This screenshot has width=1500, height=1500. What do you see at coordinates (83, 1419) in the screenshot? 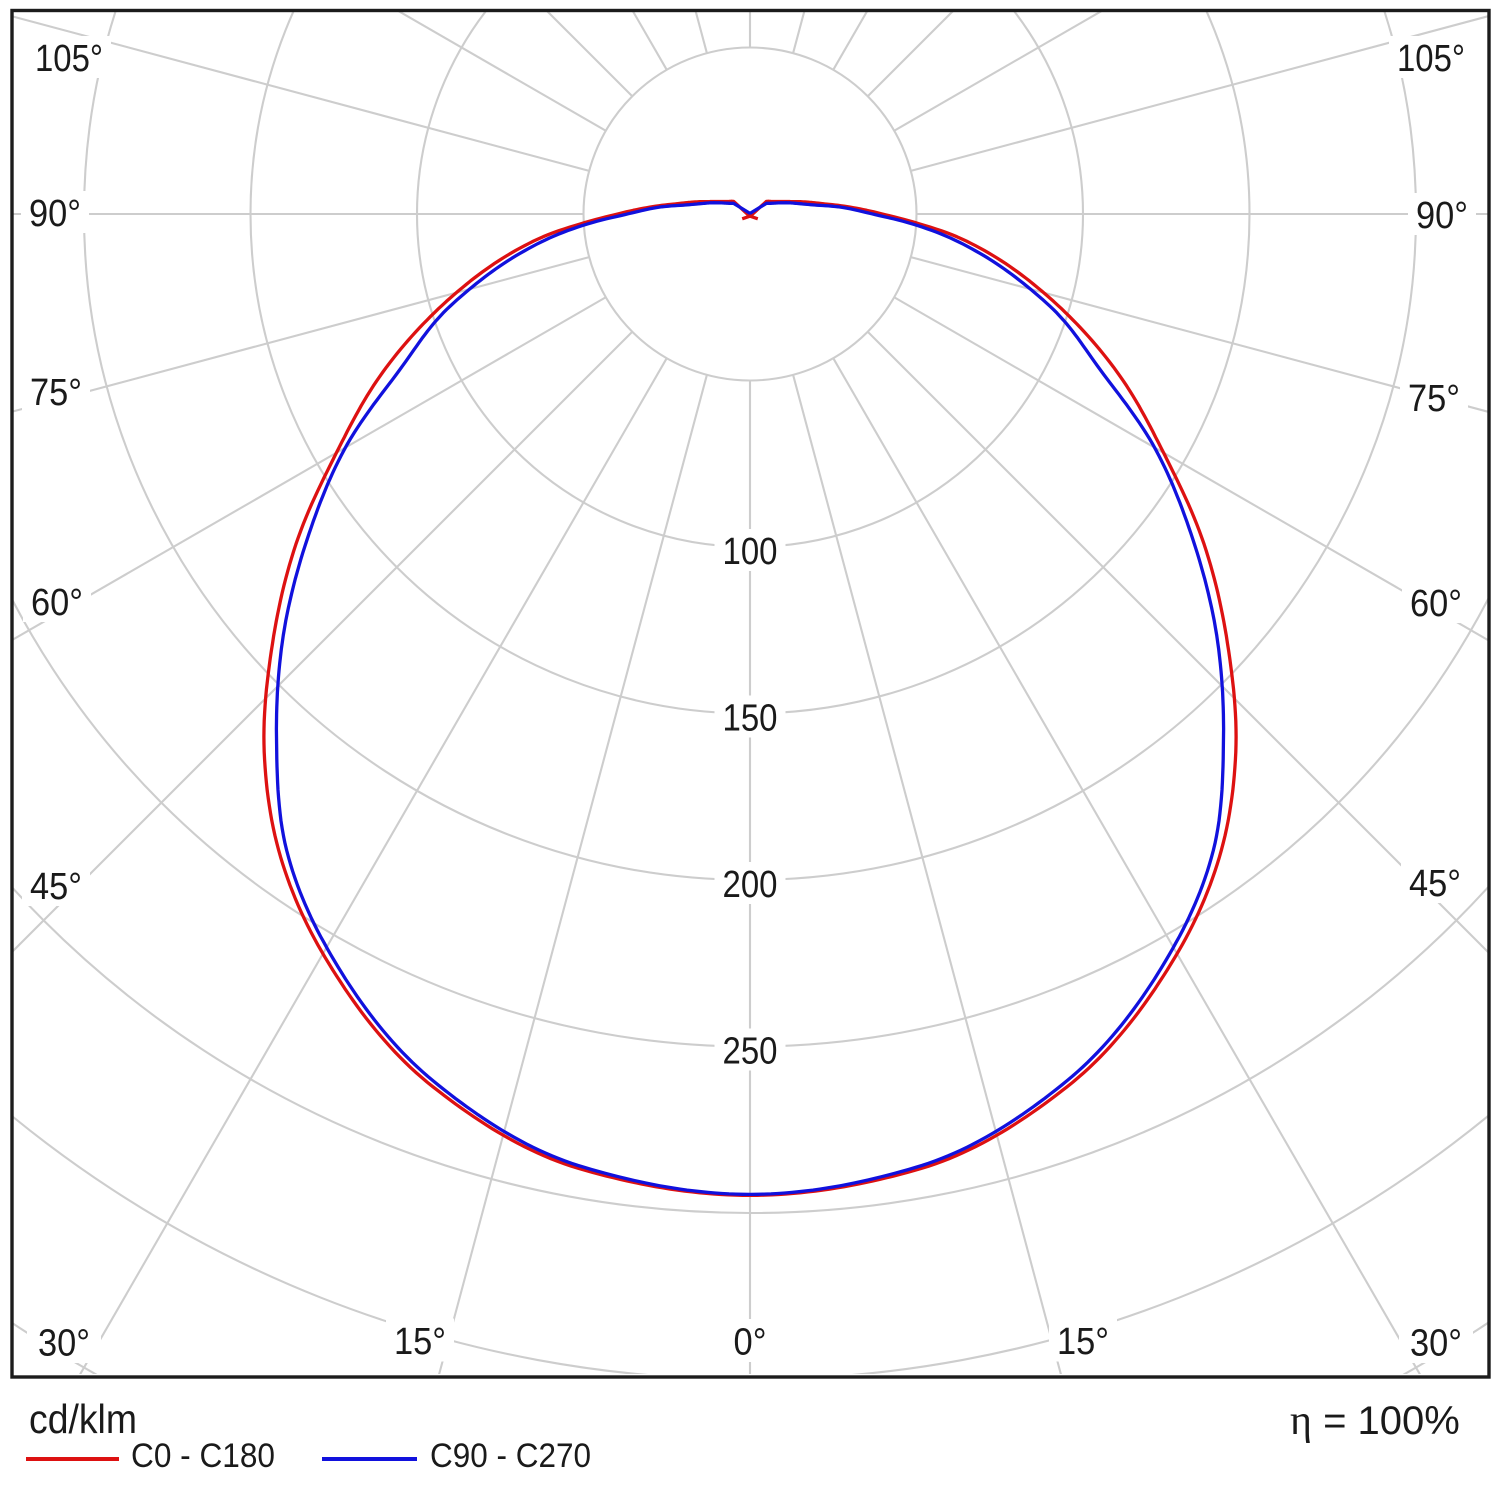
I see `svg-text: cd/klm` at bounding box center [83, 1419].